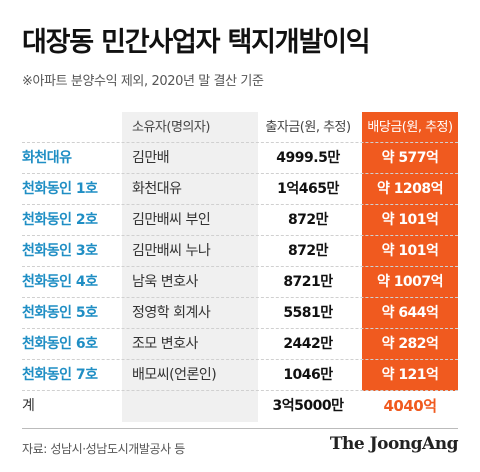 The height and width of the screenshot is (472, 480). What do you see at coordinates (410, 313) in the screenshot?
I see `row-dividend: 약 644억` at bounding box center [410, 313].